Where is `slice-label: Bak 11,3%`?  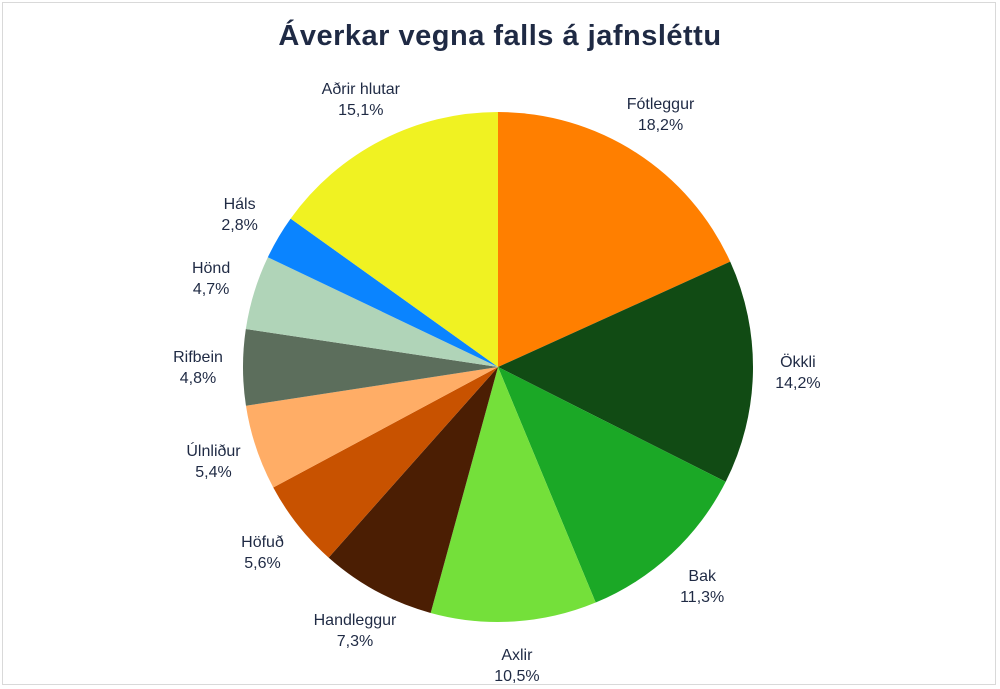 slice-label: Bak 11,3% is located at coordinates (702, 587).